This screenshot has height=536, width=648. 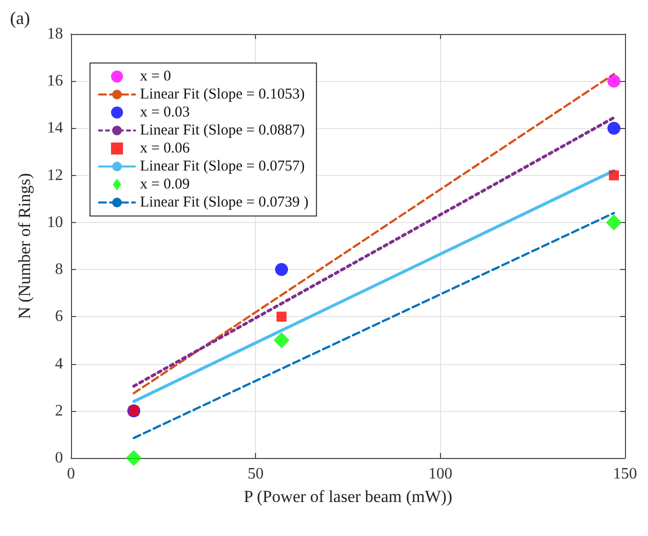 I want to click on y-tick-label: 14, so click(x=55, y=128).